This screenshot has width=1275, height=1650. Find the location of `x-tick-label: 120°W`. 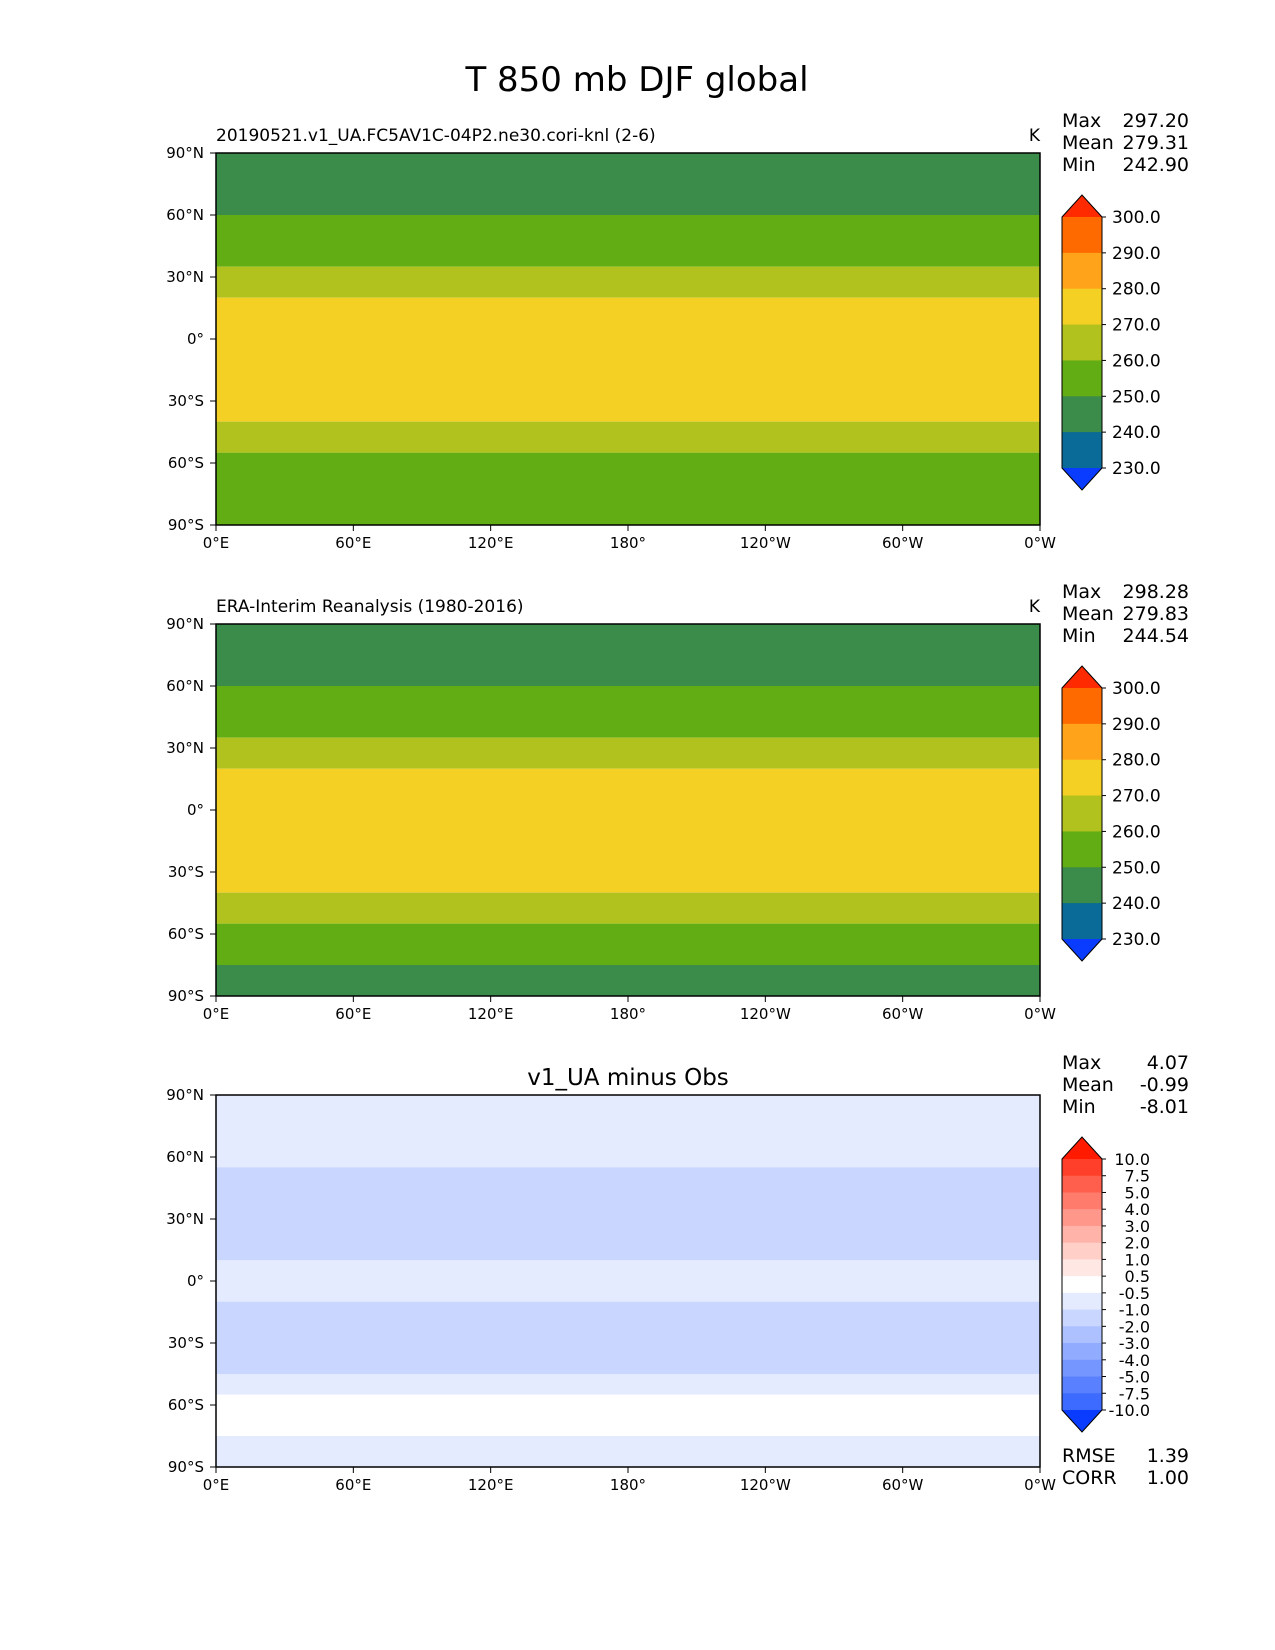

x-tick-label: 120°W is located at coordinates (765, 1485).